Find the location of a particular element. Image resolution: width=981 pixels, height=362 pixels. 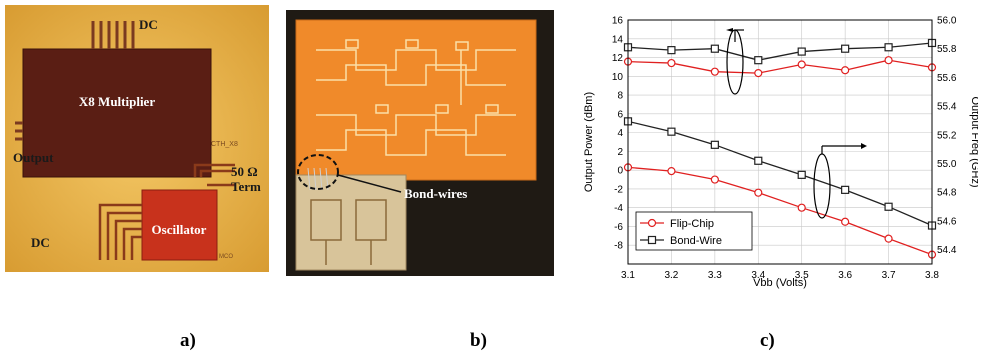

legend-marker-flip-chip is located at coordinates (652, 223).